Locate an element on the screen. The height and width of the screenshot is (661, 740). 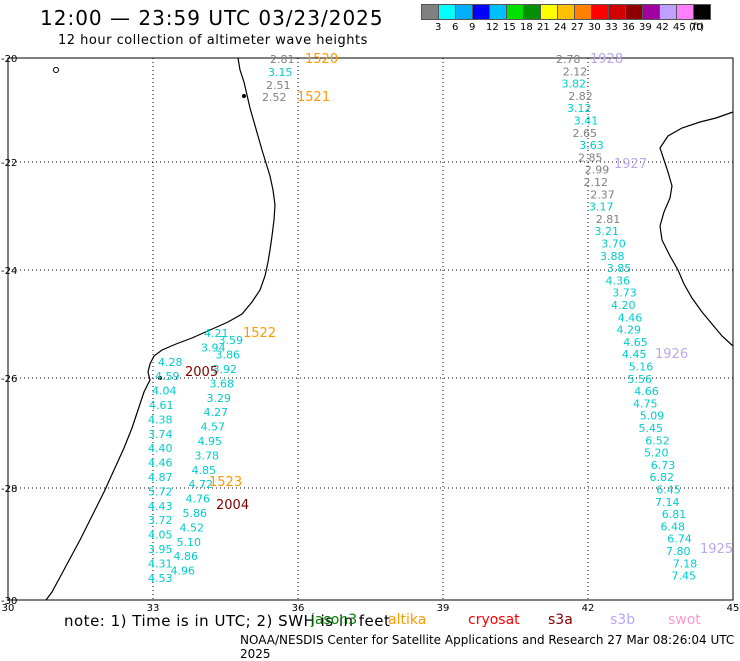
wave-height-value: 7.18 is located at coordinates (685, 563).